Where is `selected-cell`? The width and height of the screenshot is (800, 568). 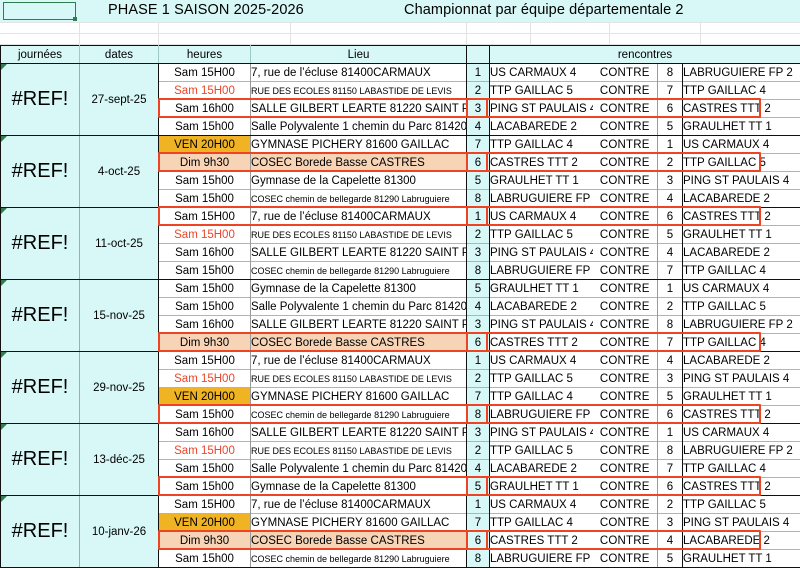
selected-cell is located at coordinates (39, 11).